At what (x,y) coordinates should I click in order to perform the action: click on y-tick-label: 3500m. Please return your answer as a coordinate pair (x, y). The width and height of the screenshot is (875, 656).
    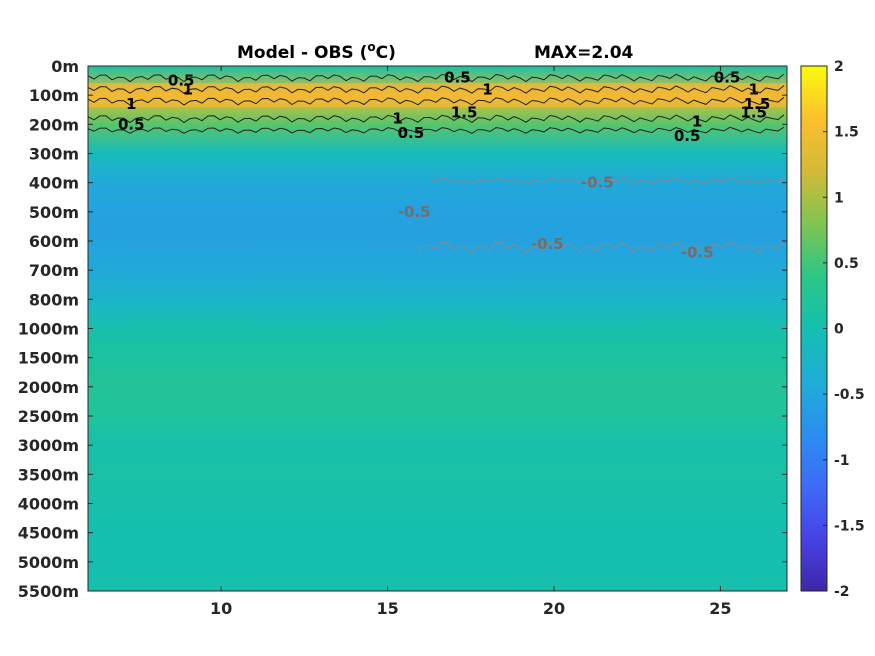
    Looking at the image, I should click on (48, 474).